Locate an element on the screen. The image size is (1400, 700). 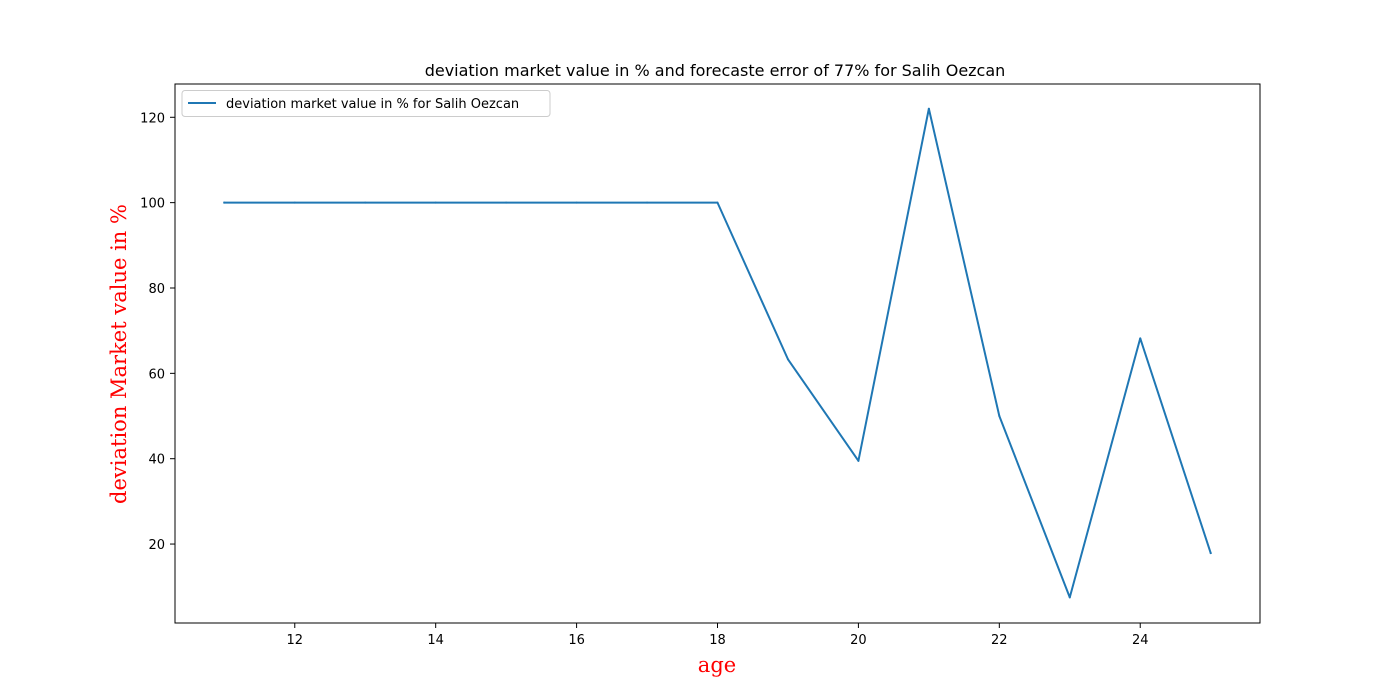
y-tick-label: 80 is located at coordinates (156, 289).